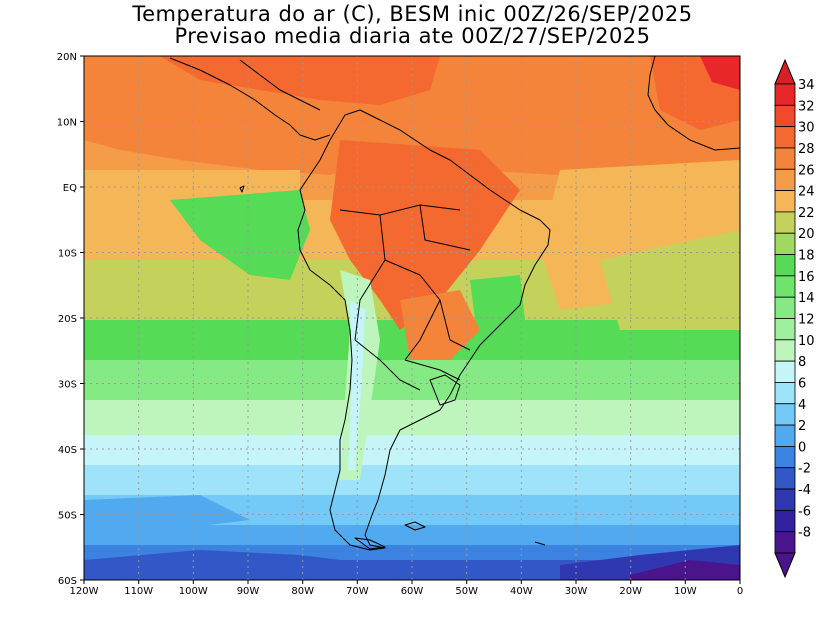 This screenshot has height=637, width=825. Describe the element at coordinates (806, 234) in the screenshot. I see `colorbar-label: 20` at that location.